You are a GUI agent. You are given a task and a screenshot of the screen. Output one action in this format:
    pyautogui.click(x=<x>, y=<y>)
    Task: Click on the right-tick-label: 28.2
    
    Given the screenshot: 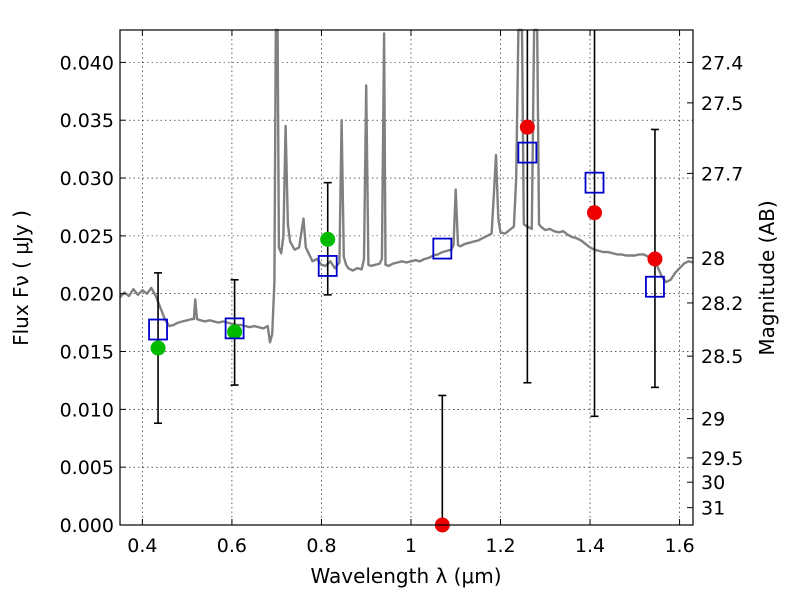 What is the action you would take?
    pyautogui.click(x=722, y=304)
    